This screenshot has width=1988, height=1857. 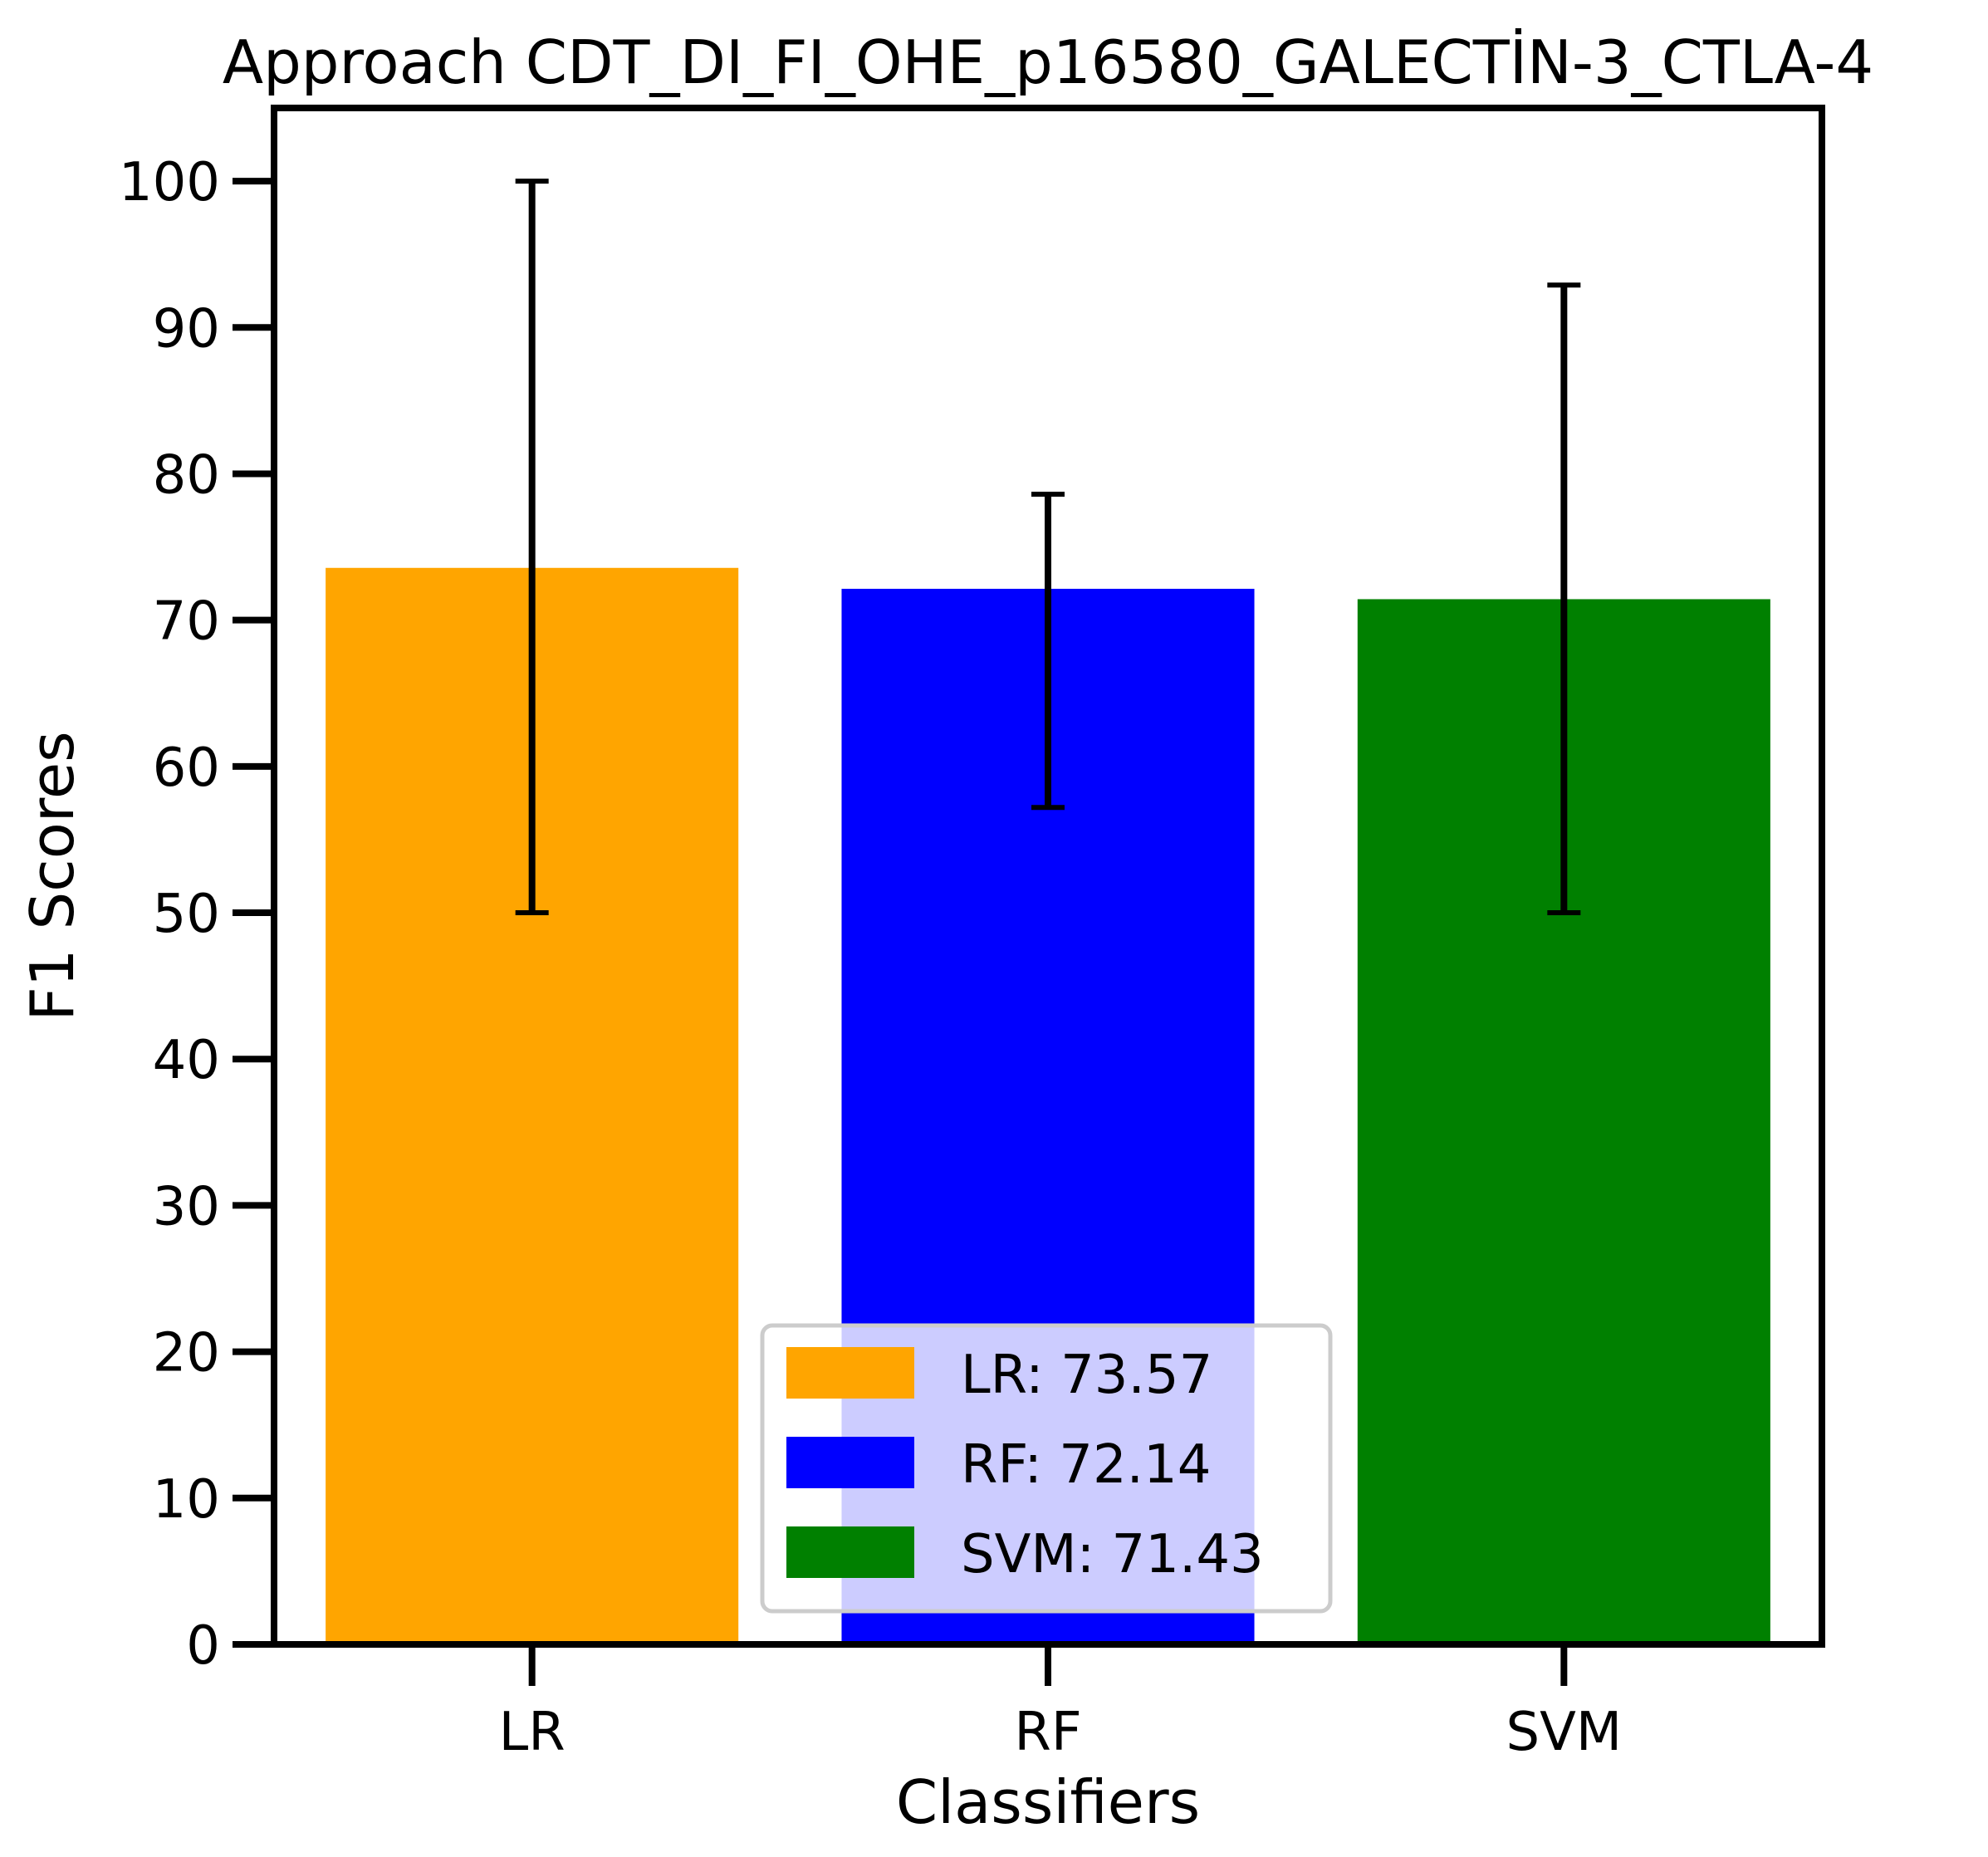 What do you see at coordinates (1048, 1802) in the screenshot?
I see `x-axis-label: Classifiers` at bounding box center [1048, 1802].